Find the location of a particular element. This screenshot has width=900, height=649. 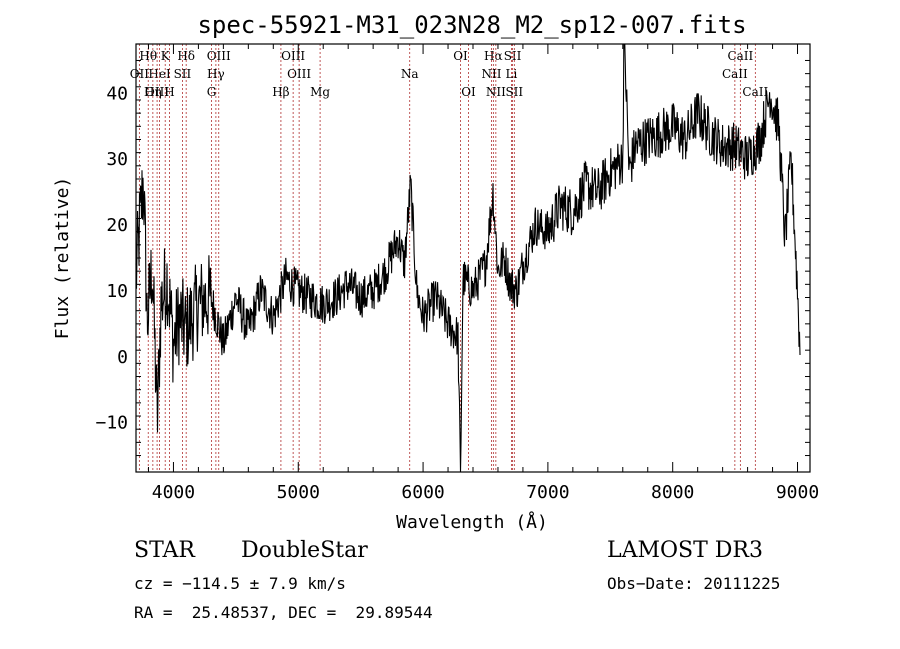

spectral-line-label: Hθ is located at coordinates (148, 56).